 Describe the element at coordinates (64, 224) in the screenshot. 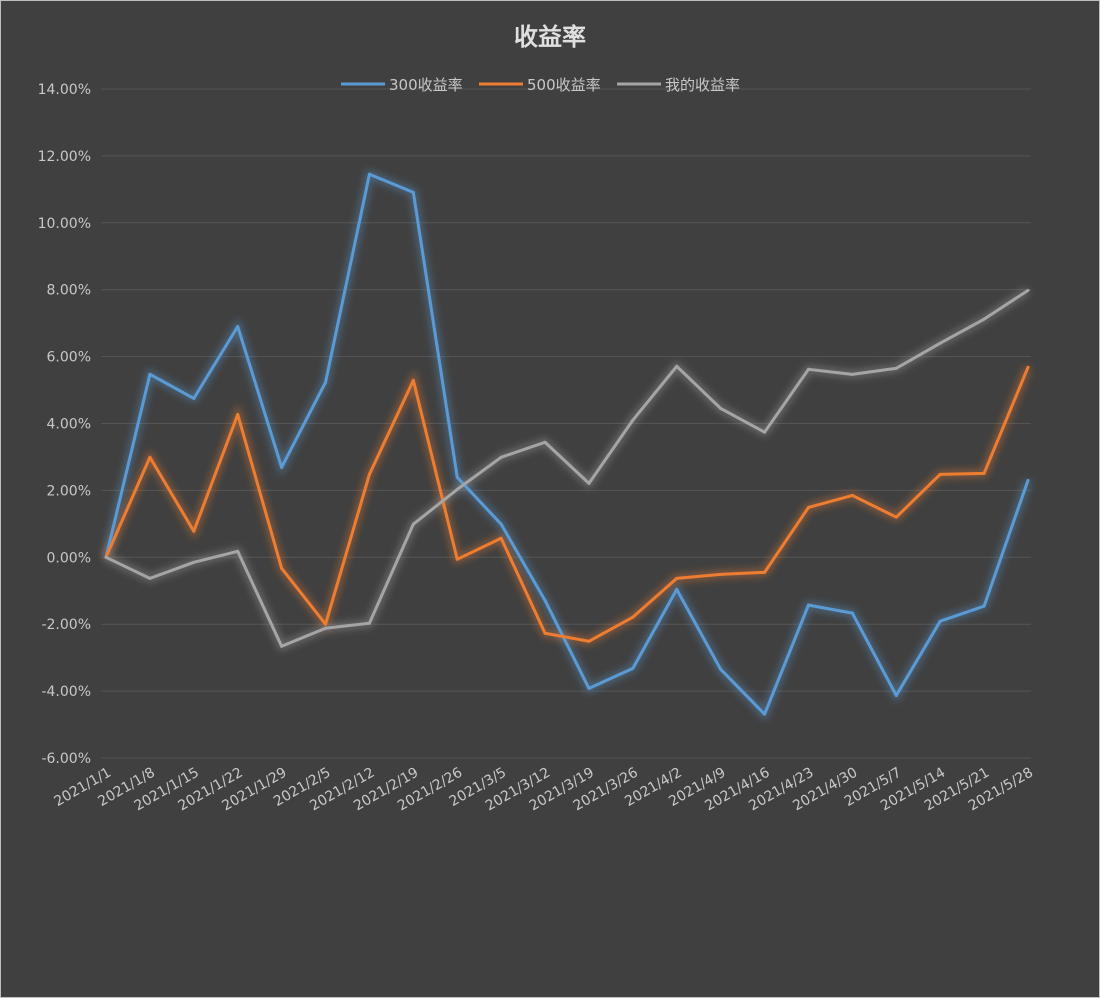

I see `y-tick-label: 10.00%` at that location.